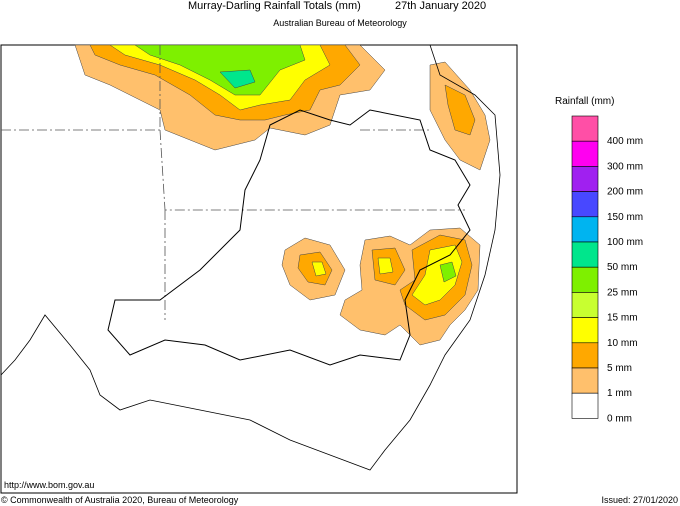 The width and height of the screenshot is (680, 506). Describe the element at coordinates (625, 166) in the screenshot. I see `legend-label: 300 mm` at that location.